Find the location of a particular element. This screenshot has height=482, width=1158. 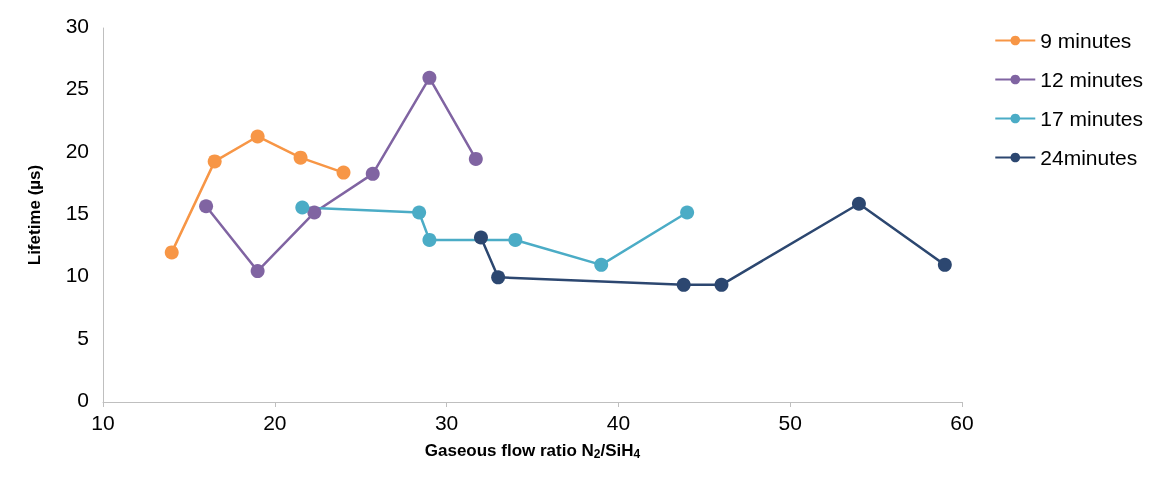

x-tick-label: 40 is located at coordinates (618, 422).